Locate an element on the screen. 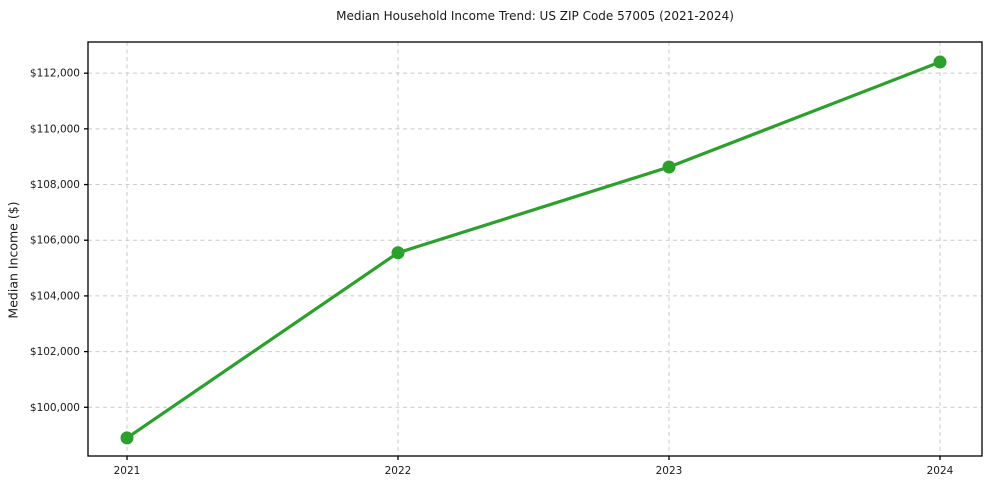 Image resolution: width=989 pixels, height=490 pixels. x-tick-label: 2023 is located at coordinates (669, 471).